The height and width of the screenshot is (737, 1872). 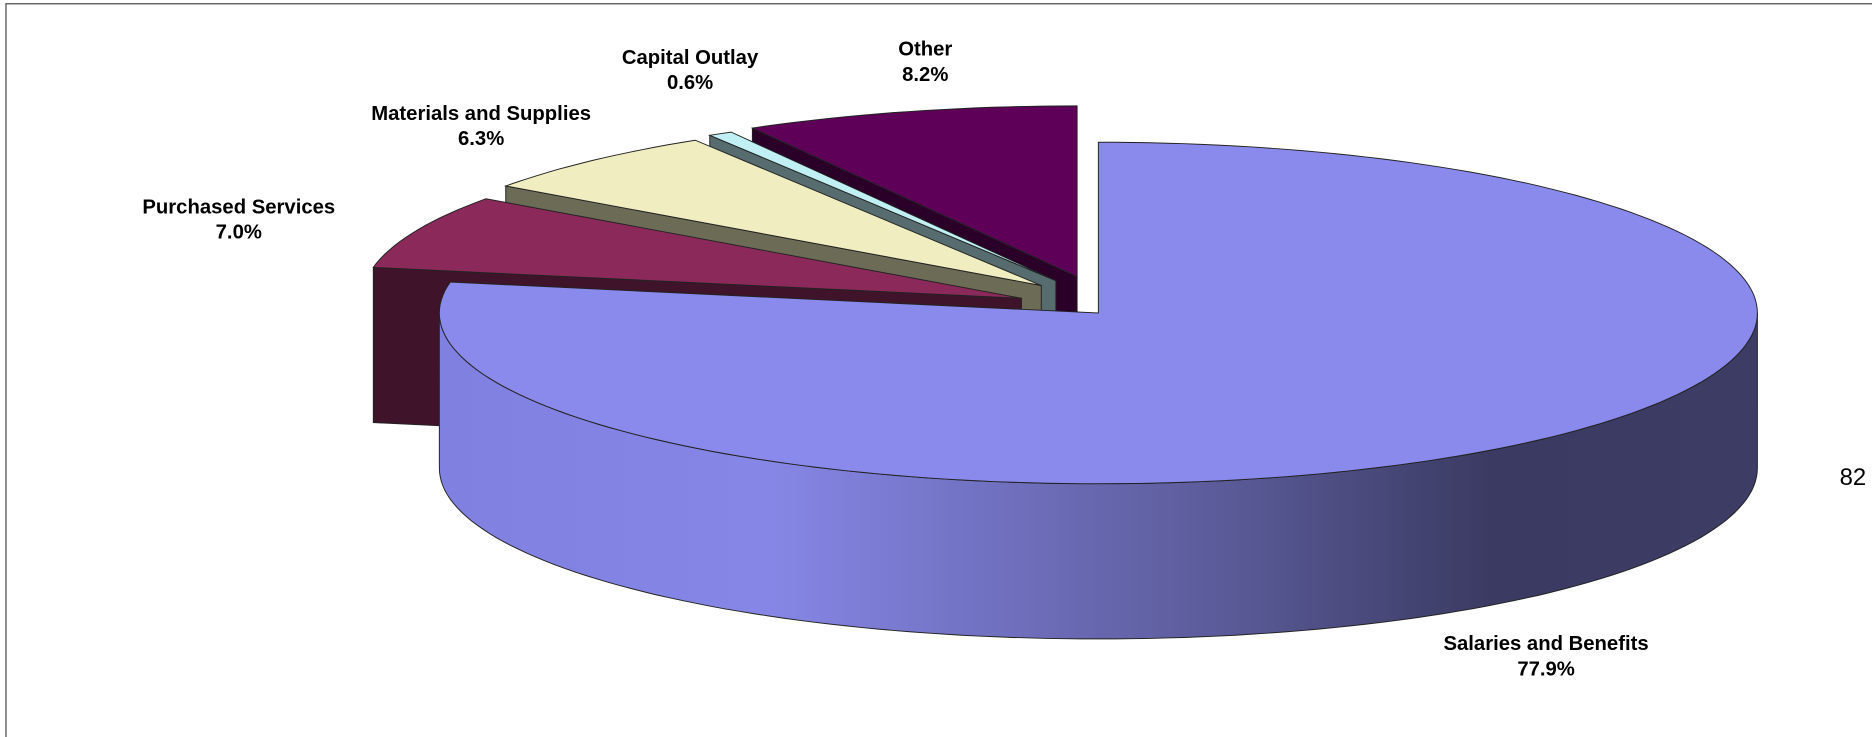 I want to click on slice-value-label: 8.2%, so click(x=925, y=75).